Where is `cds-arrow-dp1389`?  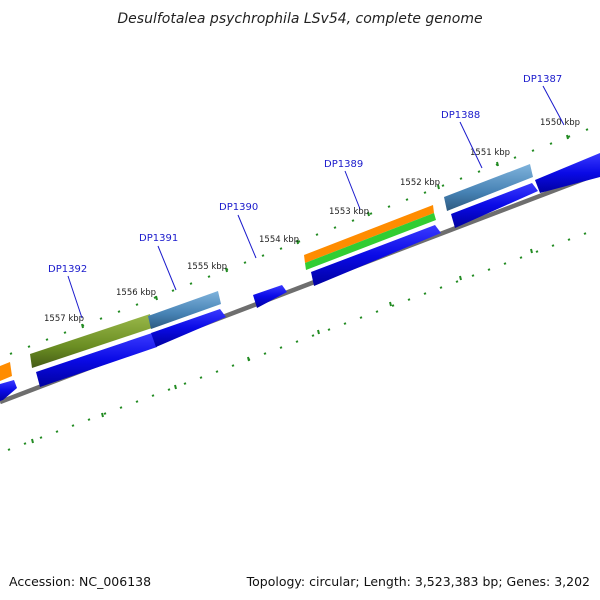
cds-arrow-dp1389 is located at coordinates (376, 255).